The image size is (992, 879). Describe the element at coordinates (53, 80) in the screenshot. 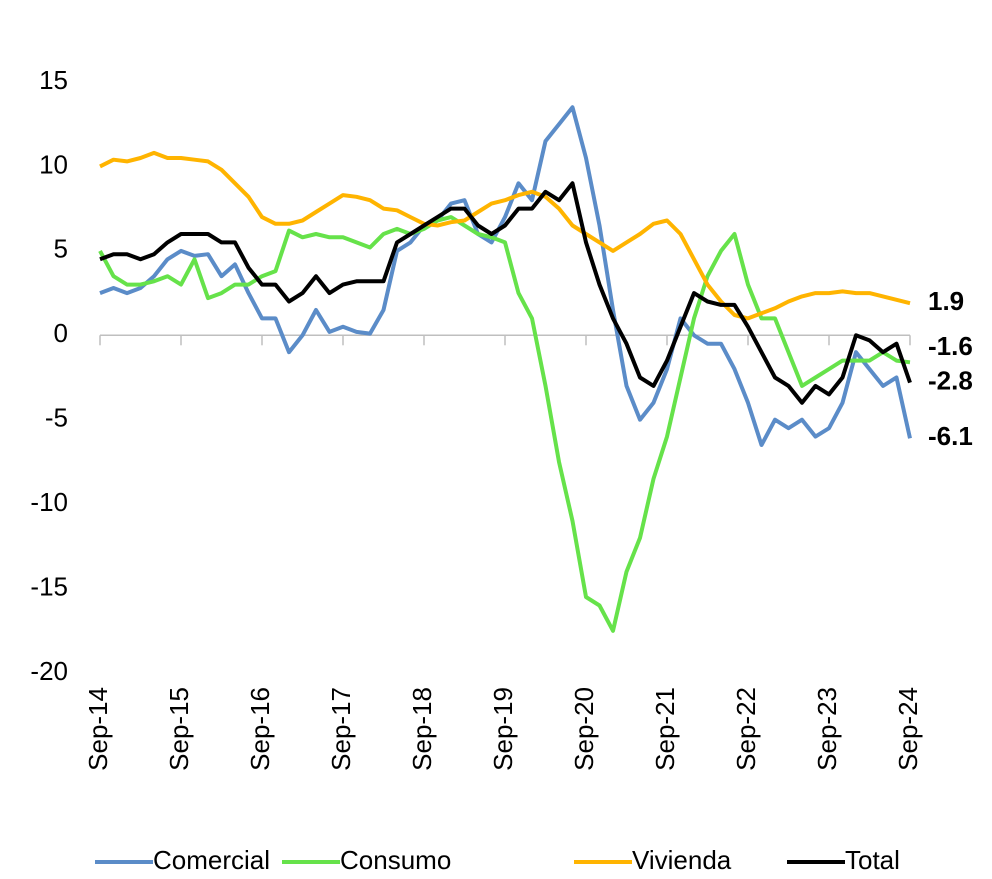

I see `y-tick-label: 15` at that location.